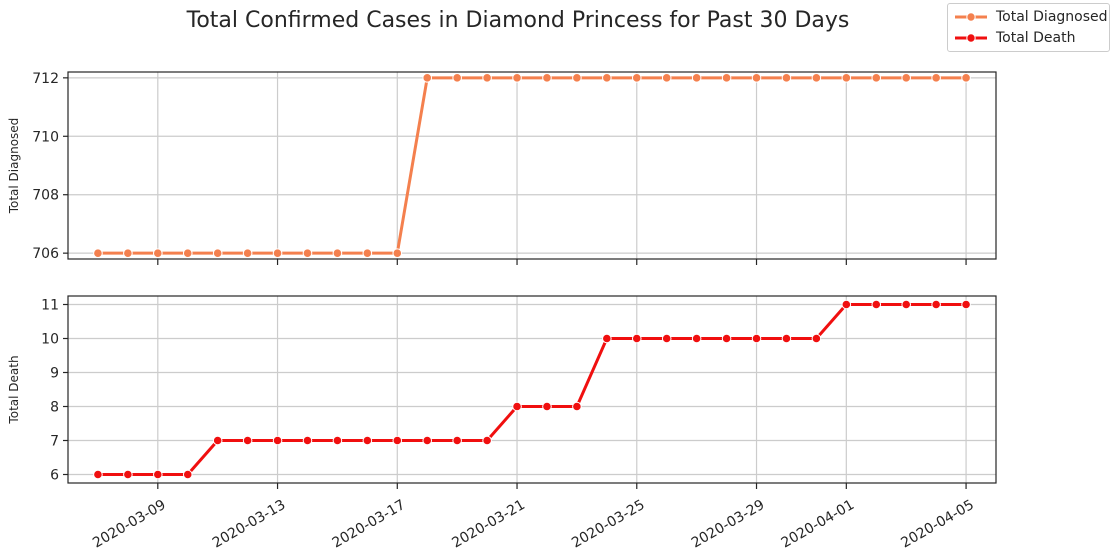 The height and width of the screenshot is (556, 1119). What do you see at coordinates (50, 340) in the screenshot?
I see `y-tick-label-10: 10` at bounding box center [50, 340].